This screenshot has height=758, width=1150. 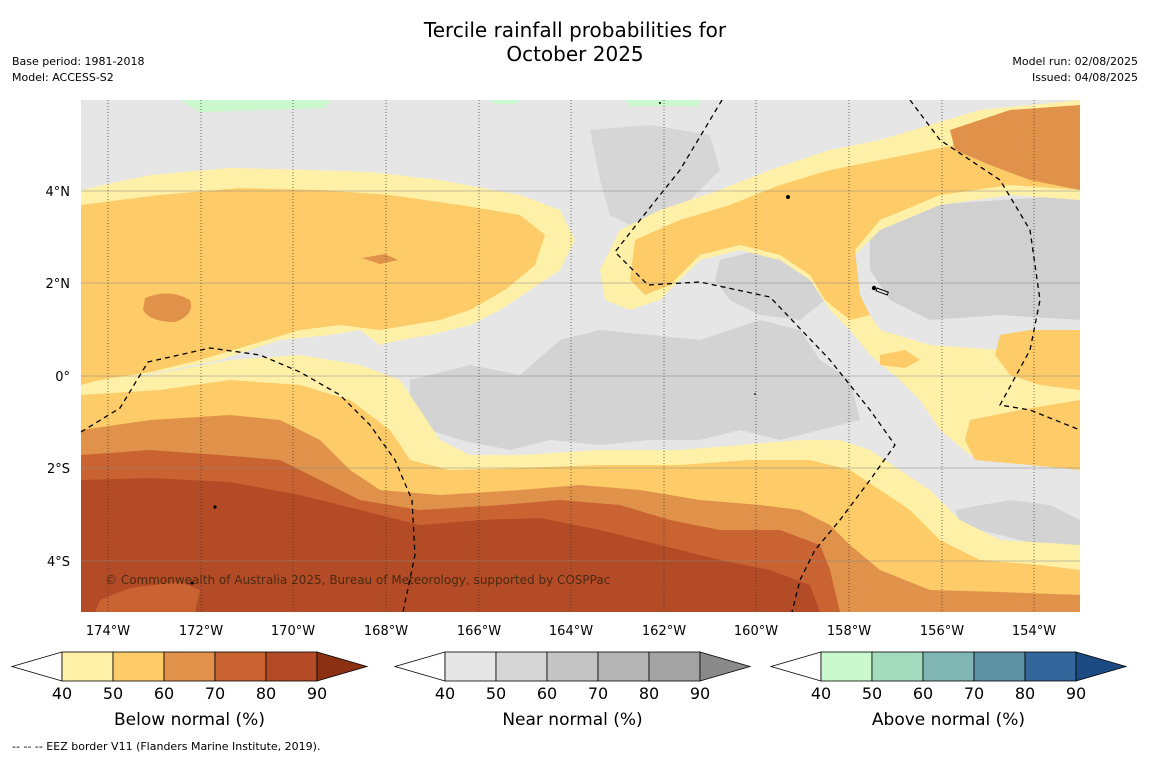 I want to click on base-period: Base period: 1981-2018, so click(x=78, y=61).